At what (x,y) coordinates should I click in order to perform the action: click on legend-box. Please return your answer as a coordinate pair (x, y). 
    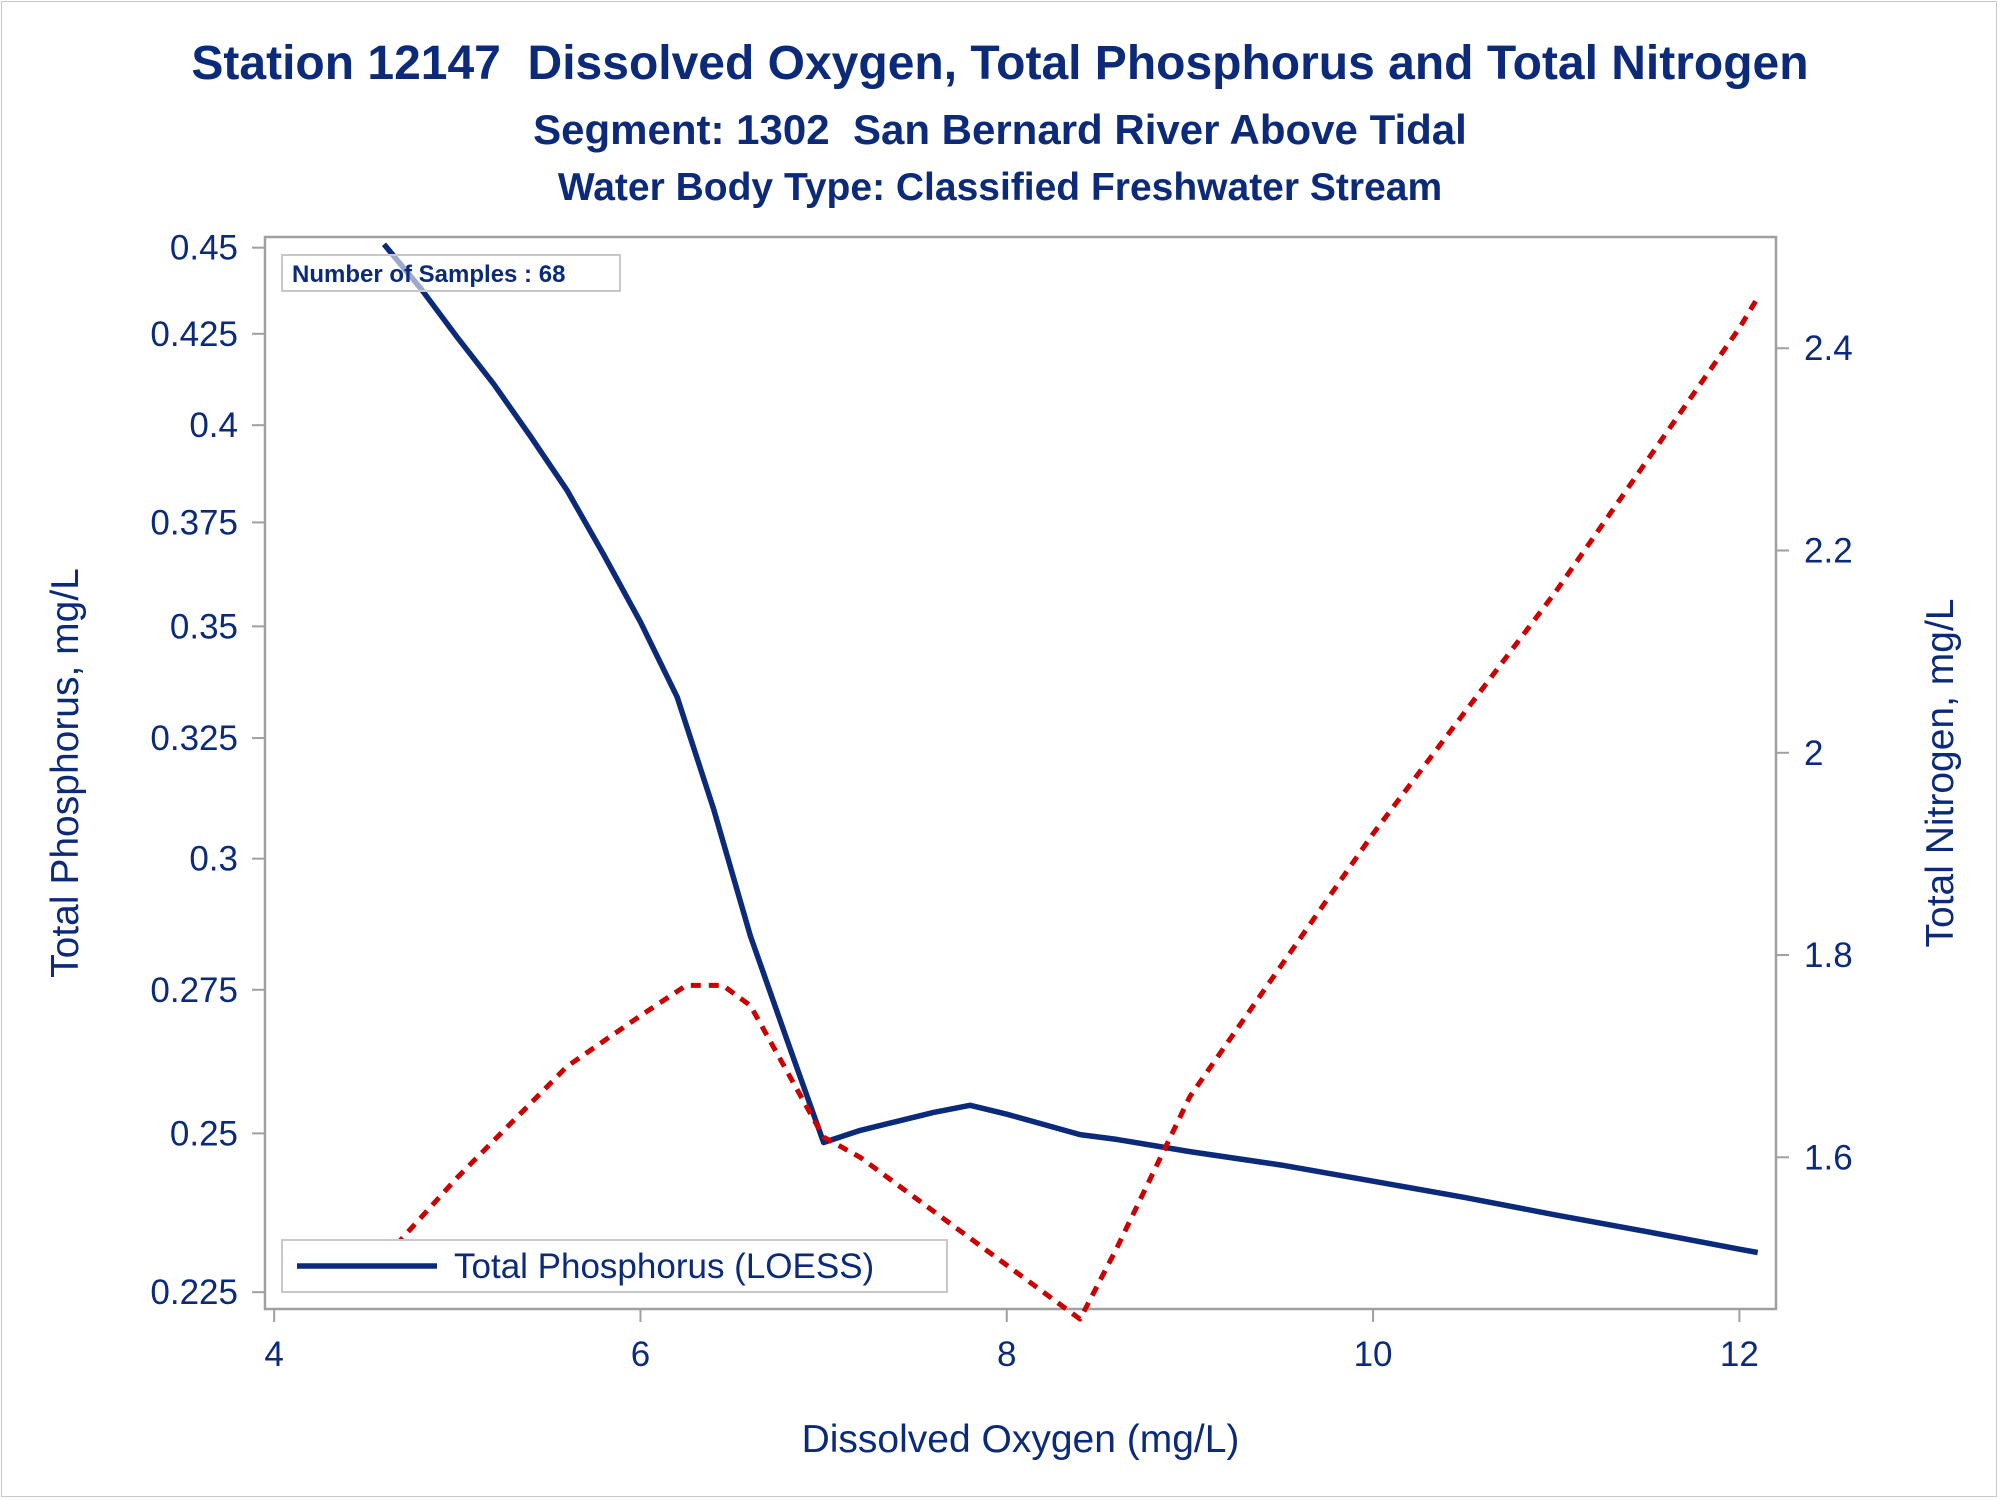
    Looking at the image, I should click on (614, 1266).